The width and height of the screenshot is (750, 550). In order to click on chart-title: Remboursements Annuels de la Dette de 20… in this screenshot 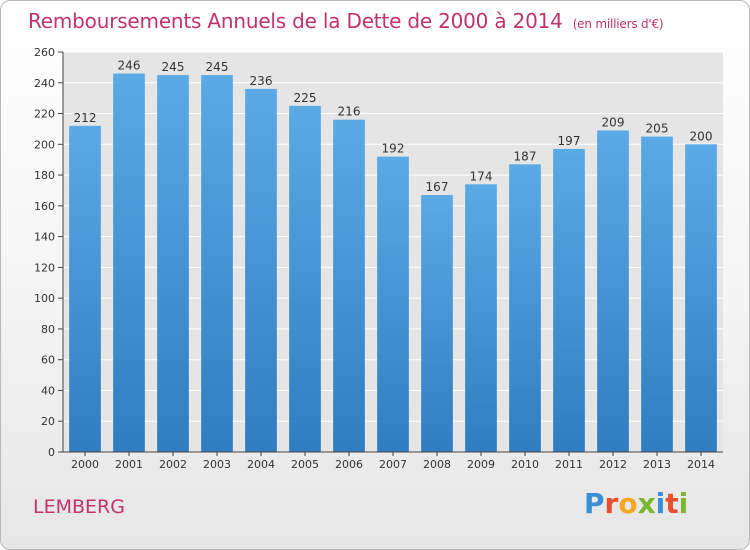, I will do `click(346, 21)`.